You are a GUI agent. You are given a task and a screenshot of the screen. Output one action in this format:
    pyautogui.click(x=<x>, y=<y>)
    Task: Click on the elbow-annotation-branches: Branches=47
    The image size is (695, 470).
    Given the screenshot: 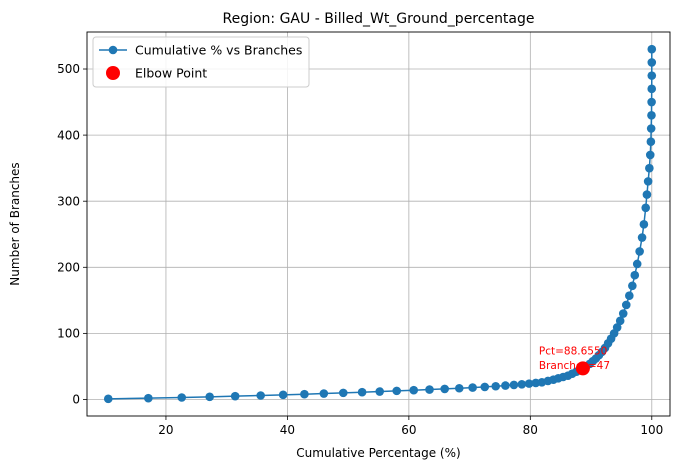 What is the action you would take?
    pyautogui.click(x=574, y=366)
    